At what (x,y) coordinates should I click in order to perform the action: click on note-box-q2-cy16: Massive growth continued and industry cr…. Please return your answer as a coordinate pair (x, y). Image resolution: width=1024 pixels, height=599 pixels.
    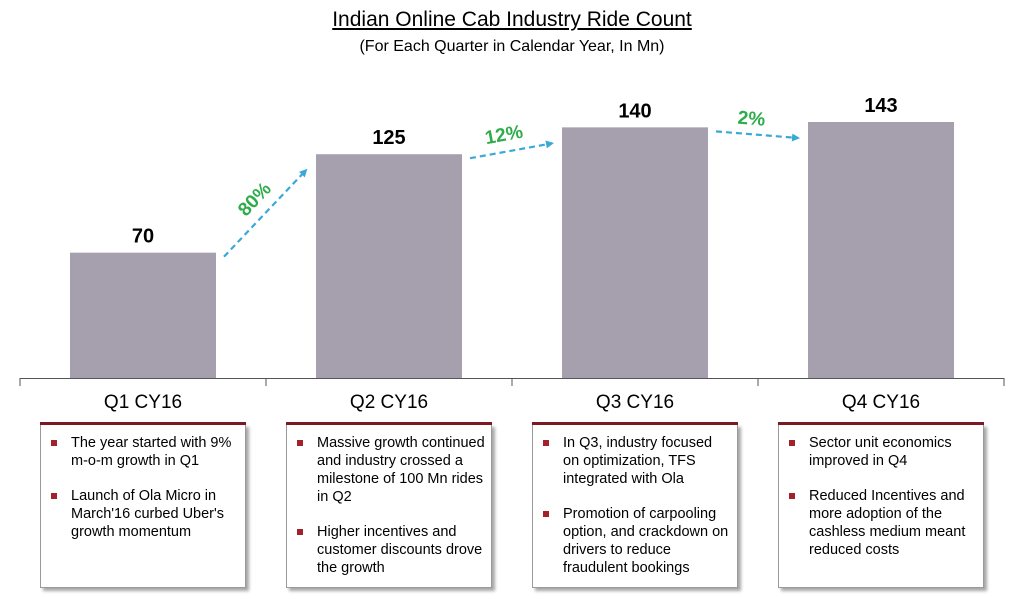
    Looking at the image, I should click on (389, 505).